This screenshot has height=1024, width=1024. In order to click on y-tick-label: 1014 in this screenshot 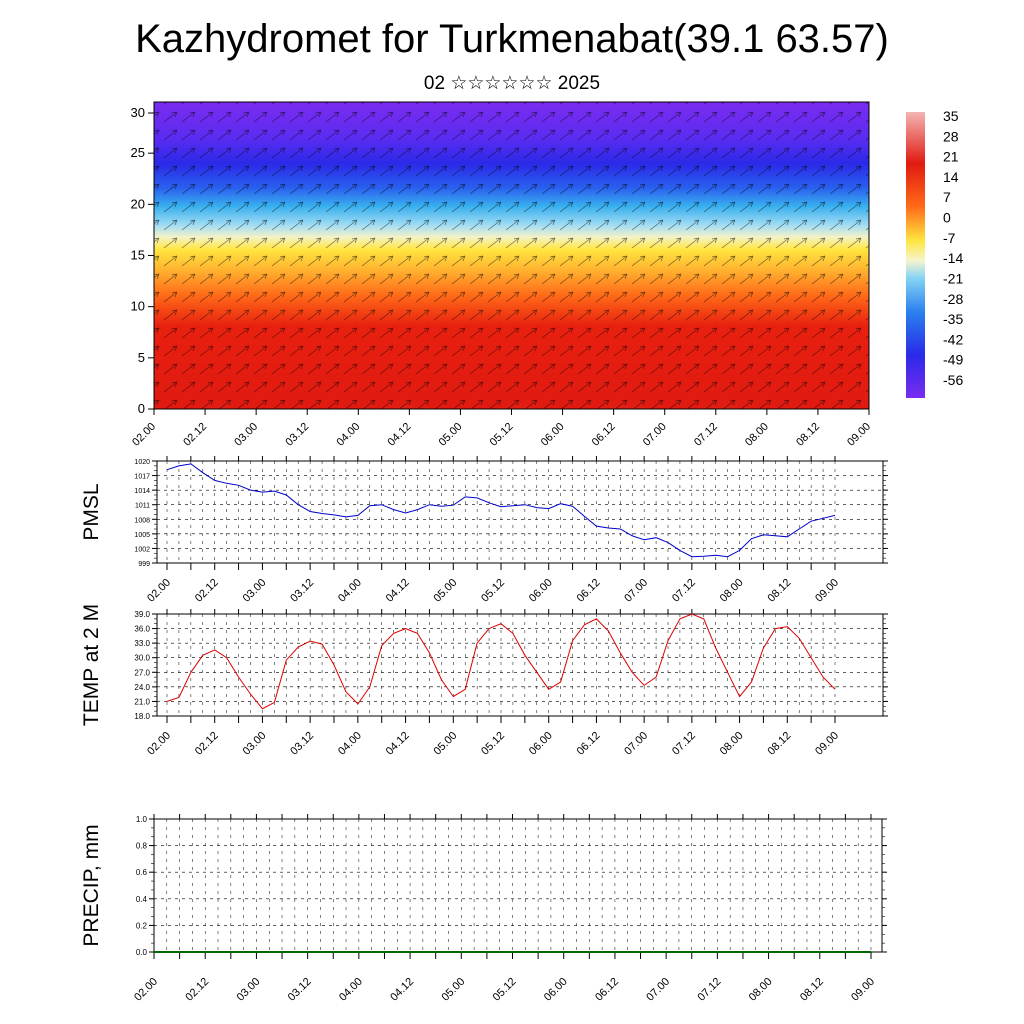, I will do `click(142, 491)`.